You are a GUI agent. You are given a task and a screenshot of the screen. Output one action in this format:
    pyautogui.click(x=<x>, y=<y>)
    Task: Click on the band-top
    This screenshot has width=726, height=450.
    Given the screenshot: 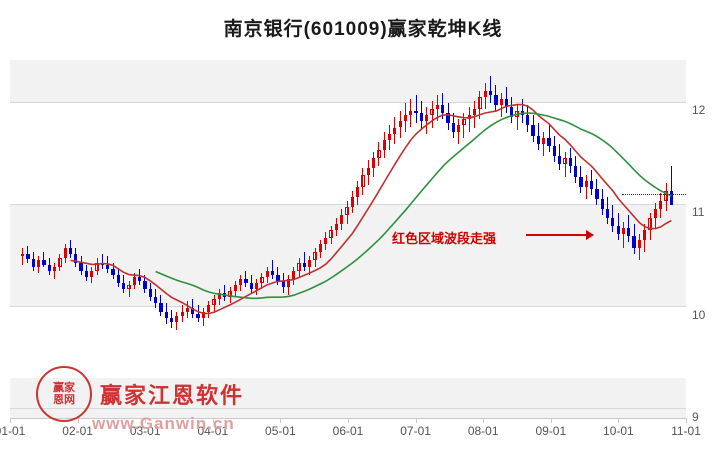 What is the action you would take?
    pyautogui.click(x=348, y=81)
    